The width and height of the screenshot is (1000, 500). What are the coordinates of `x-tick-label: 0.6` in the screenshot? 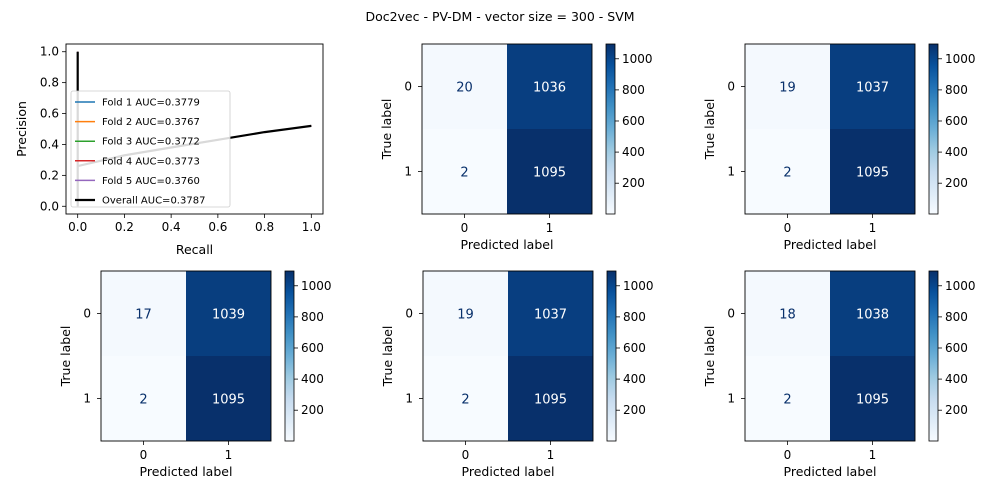 It's located at (217, 227).